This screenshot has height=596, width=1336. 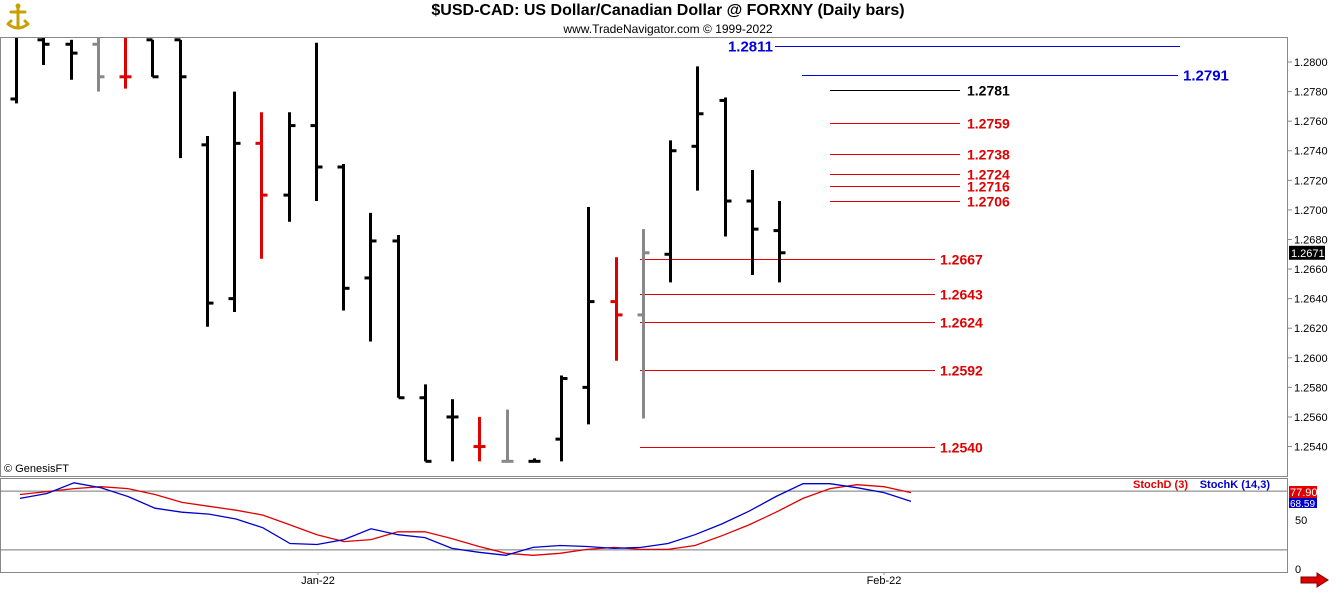 I want to click on price-axis-tick-label: 1.2680, so click(x=1311, y=240).